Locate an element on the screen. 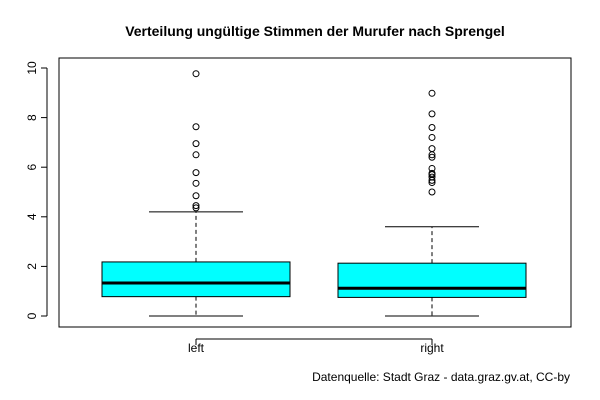 This screenshot has height=400, width=600. x-axis: left right is located at coordinates (316, 346).